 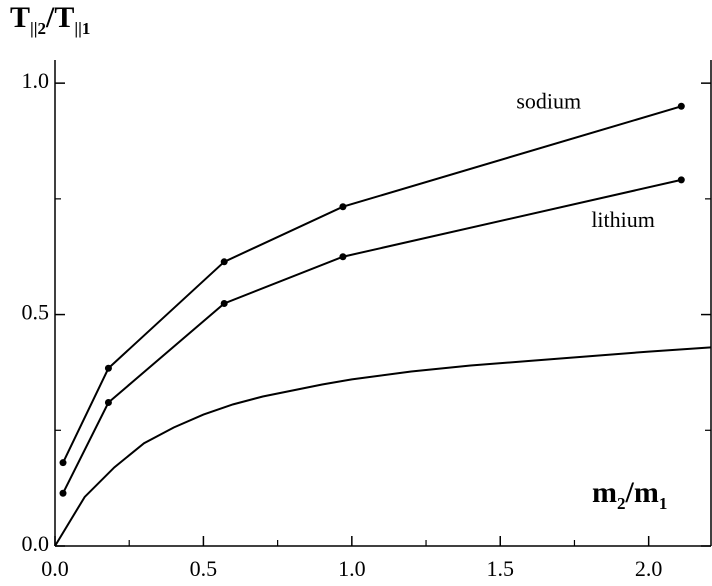 I want to click on y-tick-label: 0.5, so click(x=36, y=312).